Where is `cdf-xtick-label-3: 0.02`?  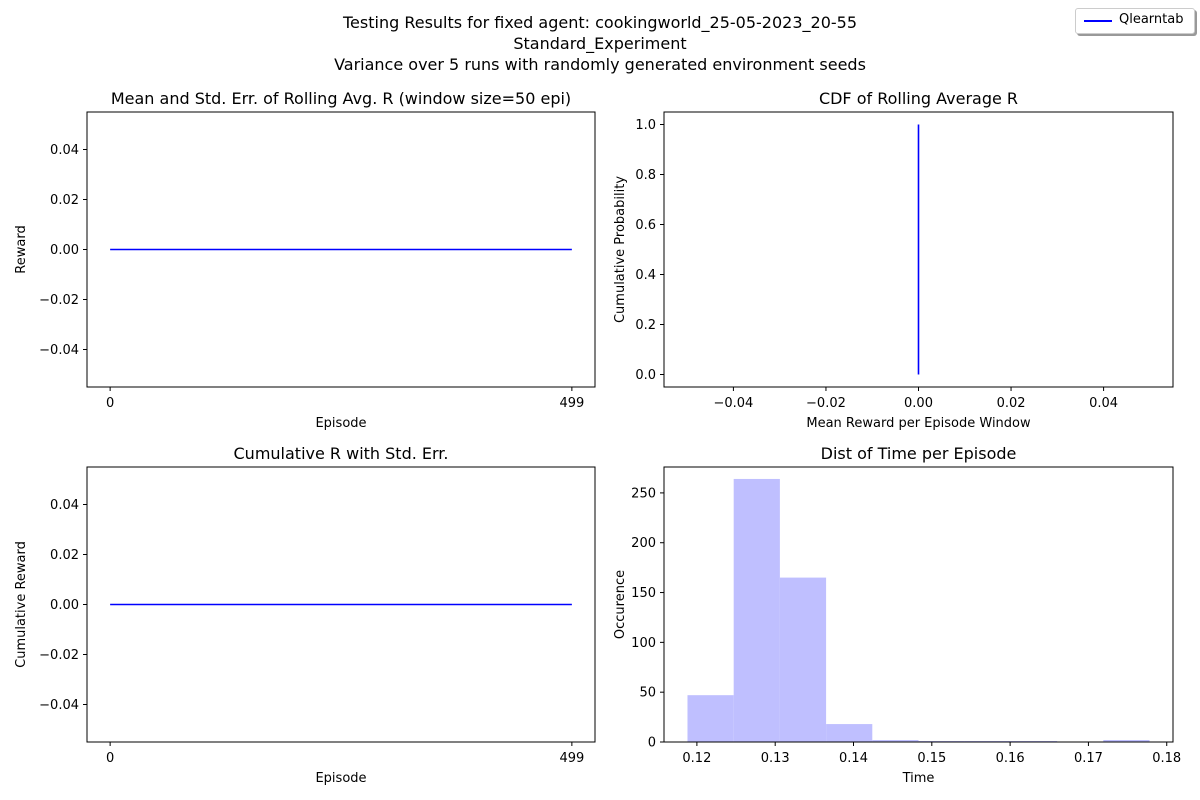
cdf-xtick-label-3: 0.02 is located at coordinates (1011, 403).